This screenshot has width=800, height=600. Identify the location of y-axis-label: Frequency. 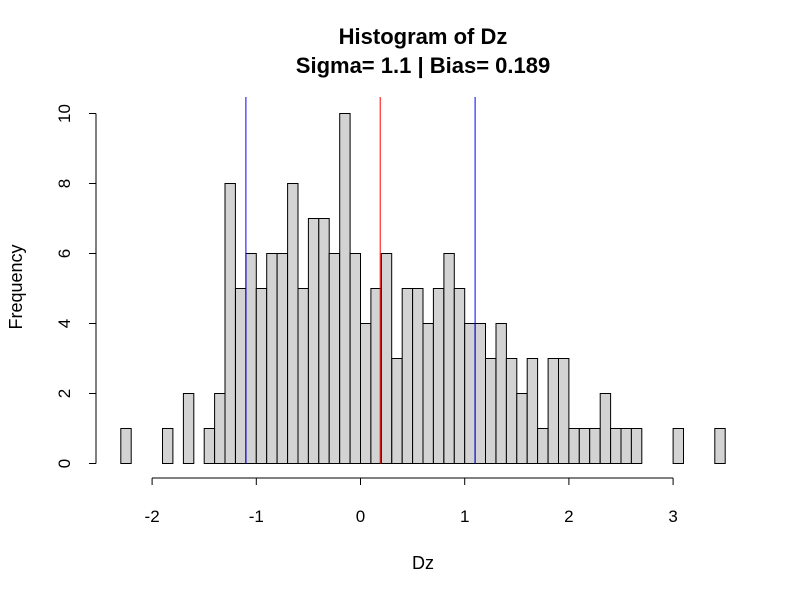
(16, 286).